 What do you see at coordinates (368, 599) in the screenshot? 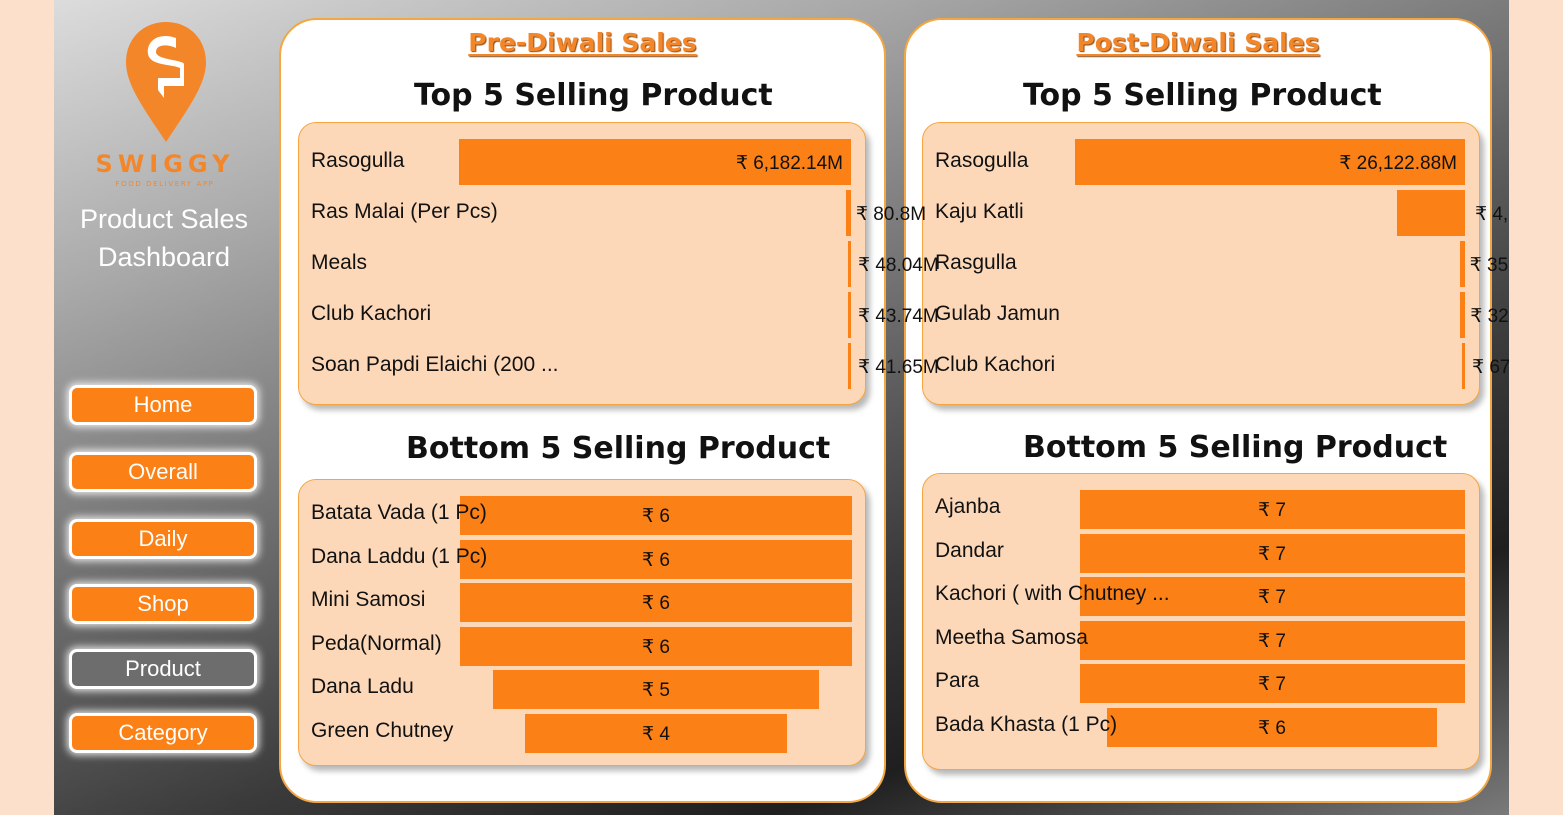
I see `bar-label: Mini Samosi` at bounding box center [368, 599].